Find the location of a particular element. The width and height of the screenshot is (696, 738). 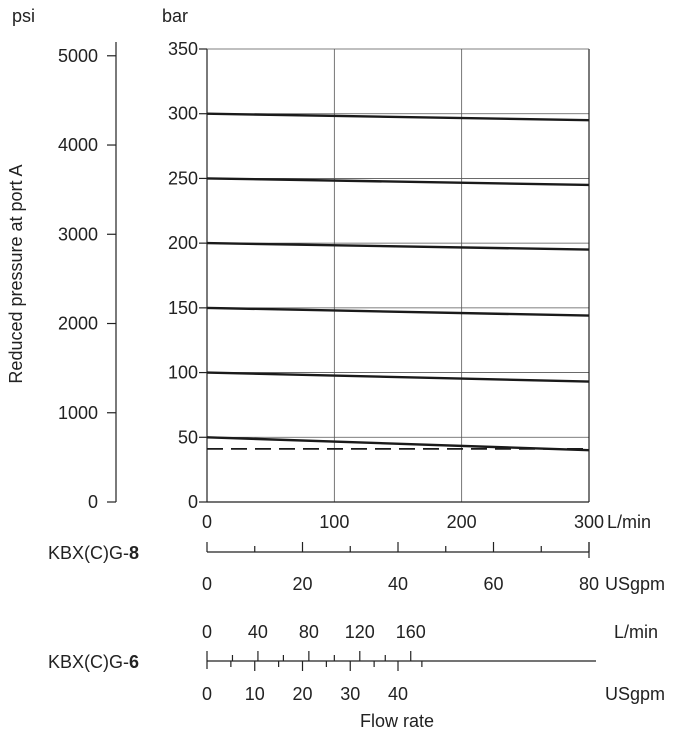

psi-unit-label: psi is located at coordinates (23, 16).